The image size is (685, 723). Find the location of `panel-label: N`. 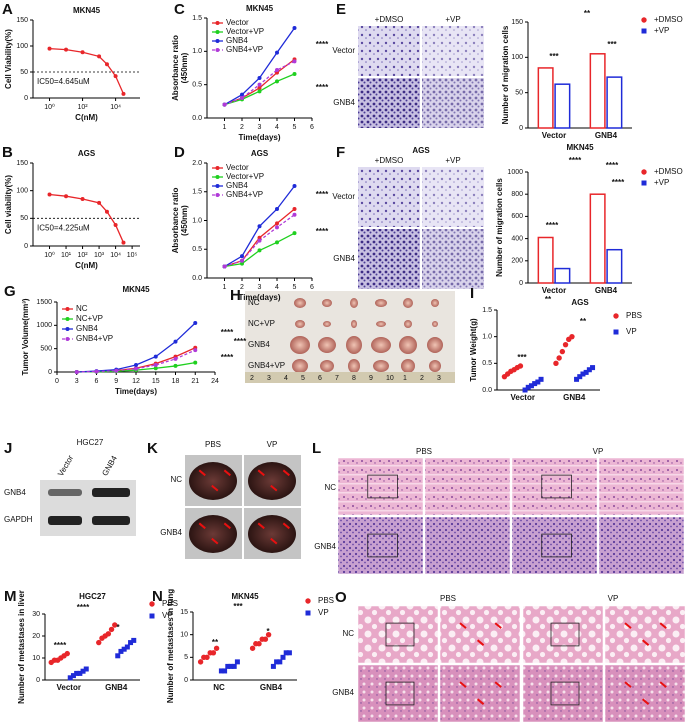

panel-label: N is located at coordinates (157, 596).